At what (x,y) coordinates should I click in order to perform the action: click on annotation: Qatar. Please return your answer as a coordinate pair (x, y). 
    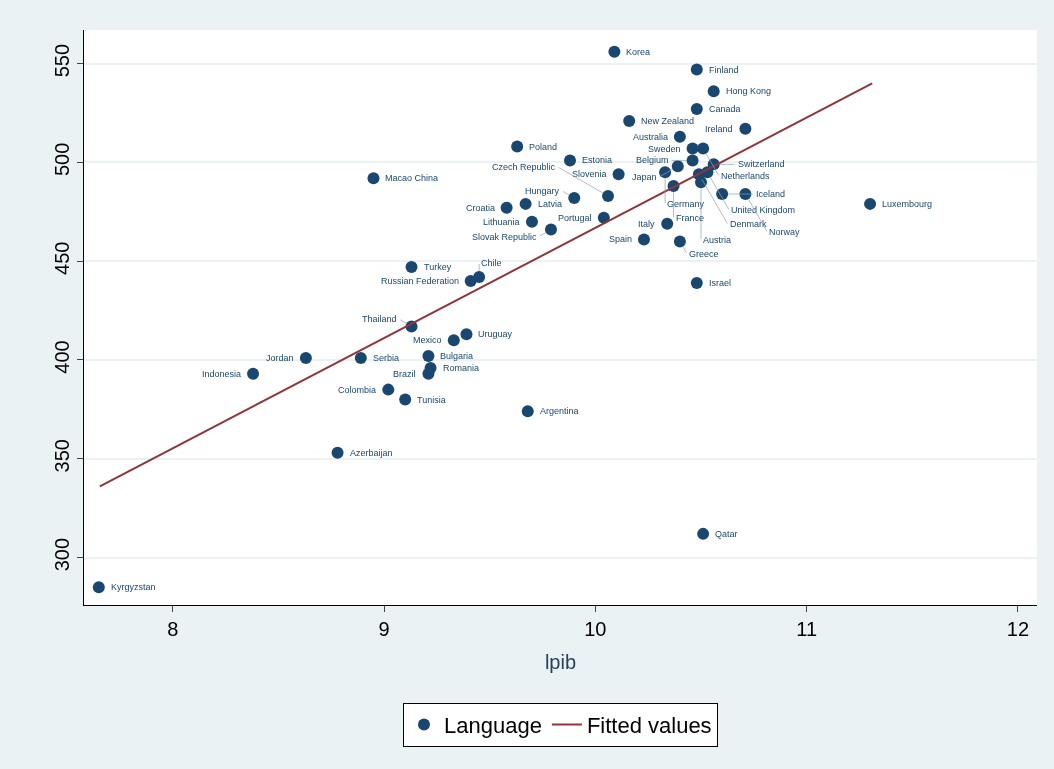
    Looking at the image, I should click on (726, 534).